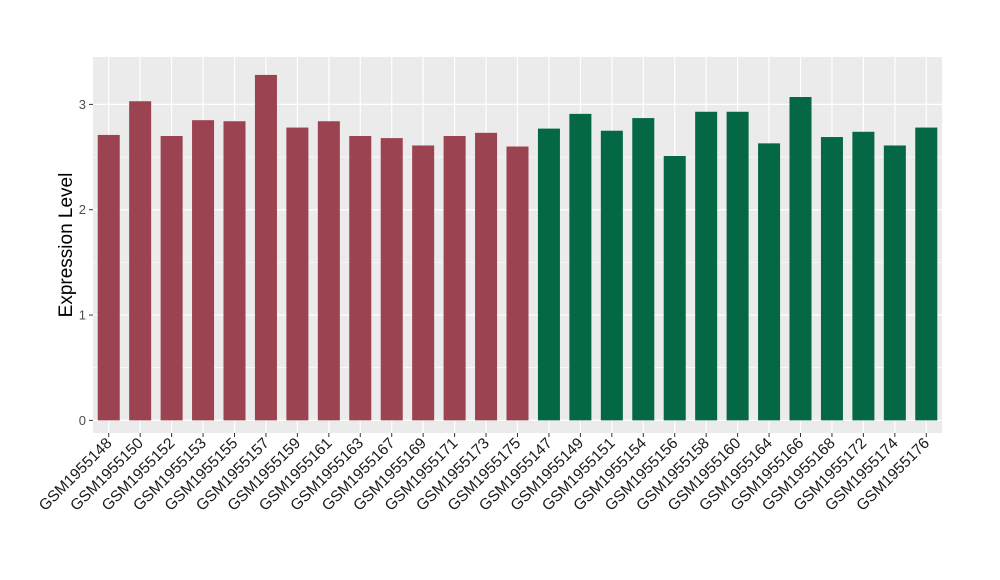 The width and height of the screenshot is (1000, 580). What do you see at coordinates (108, 277) in the screenshot?
I see `bar-GSM1955148` at bounding box center [108, 277].